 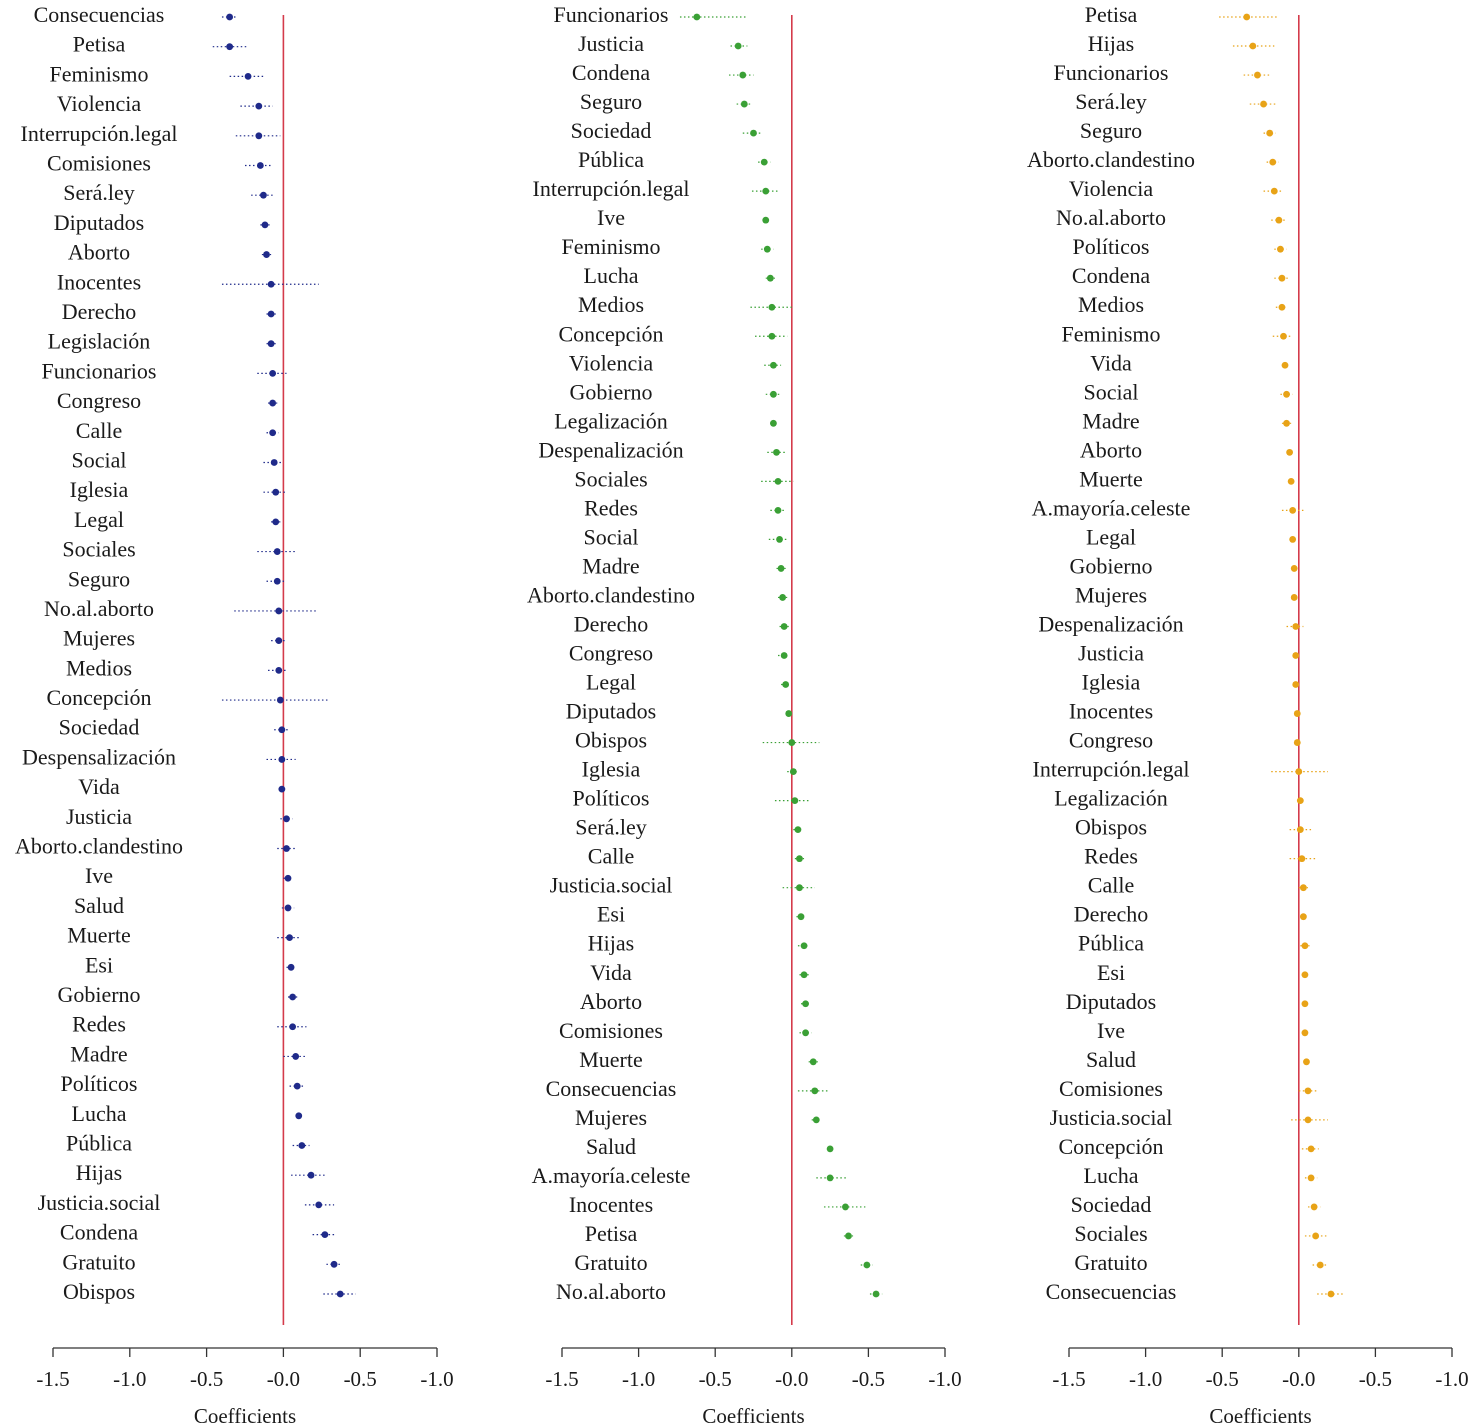 I want to click on coef-row: Aborto.clandestino, so click(x=657, y=594).